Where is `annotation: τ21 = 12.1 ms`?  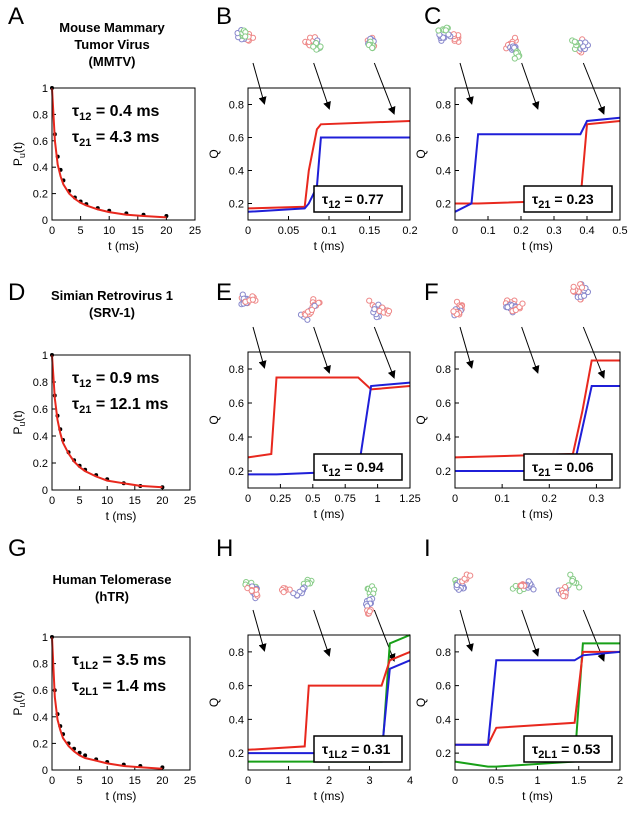 annotation: τ21 = 12.1 ms is located at coordinates (120, 406).